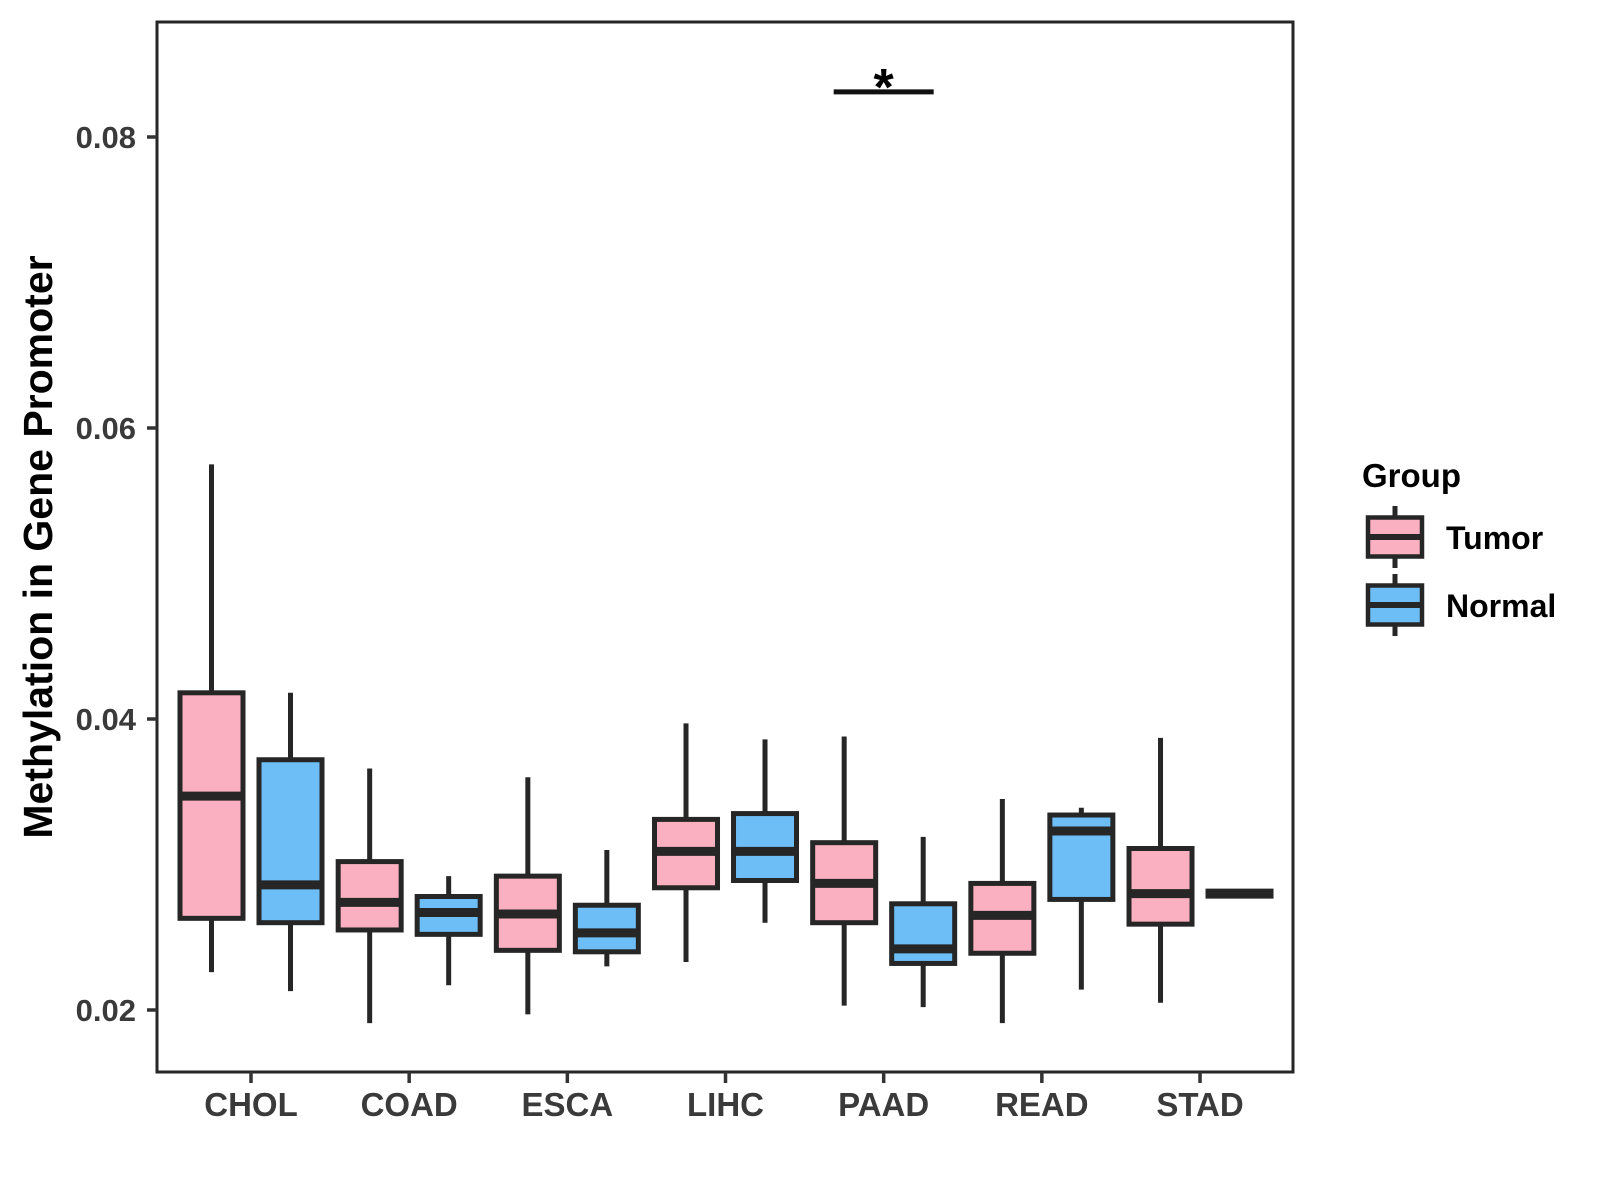  I want to click on legend-key-normal: Normal, so click(1460, 605).